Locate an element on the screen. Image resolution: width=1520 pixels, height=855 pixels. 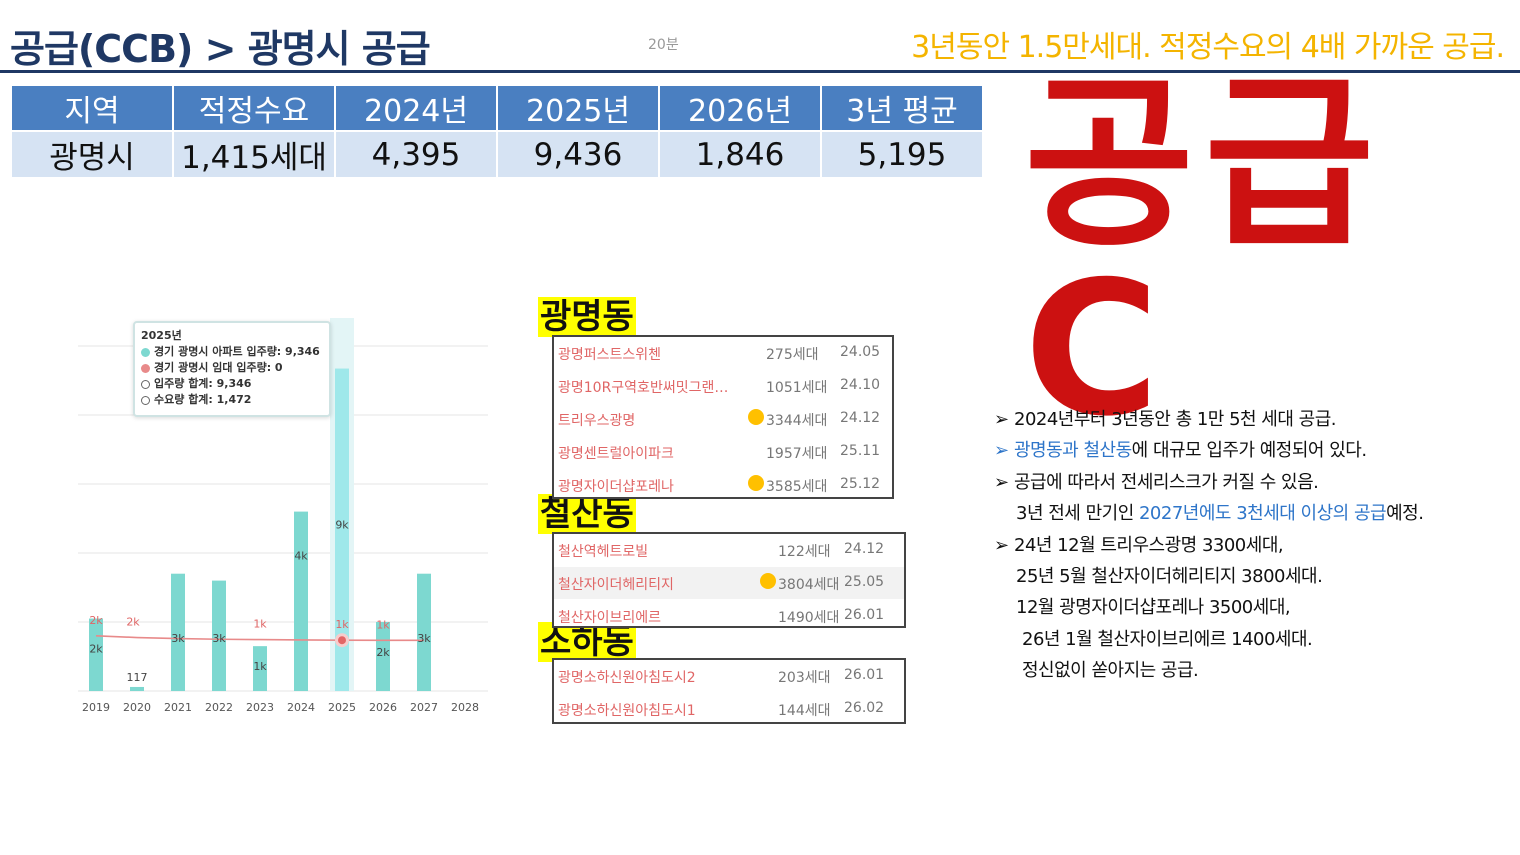
household-count: 1957세대 is located at coordinates (797, 454).